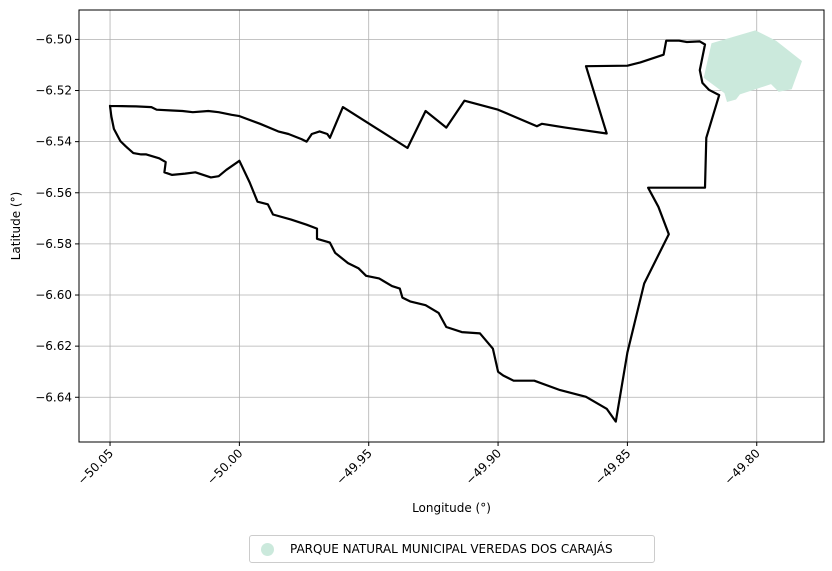  What do you see at coordinates (57, 218) in the screenshot?
I see `y-axis-ticks: −6.50 −6.52 −6.54 −6.56 −6.58 −6.60 −6.62 −6.64` at bounding box center [57, 218].